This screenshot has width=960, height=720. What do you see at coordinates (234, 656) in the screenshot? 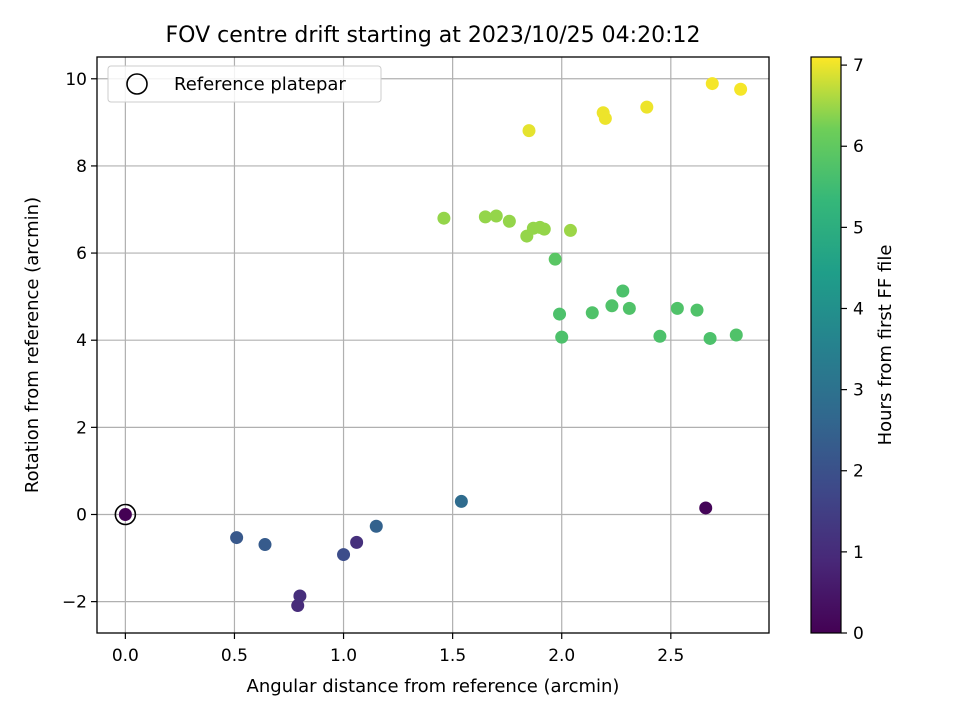
I see `x-tick-label: 0.5` at bounding box center [234, 656].